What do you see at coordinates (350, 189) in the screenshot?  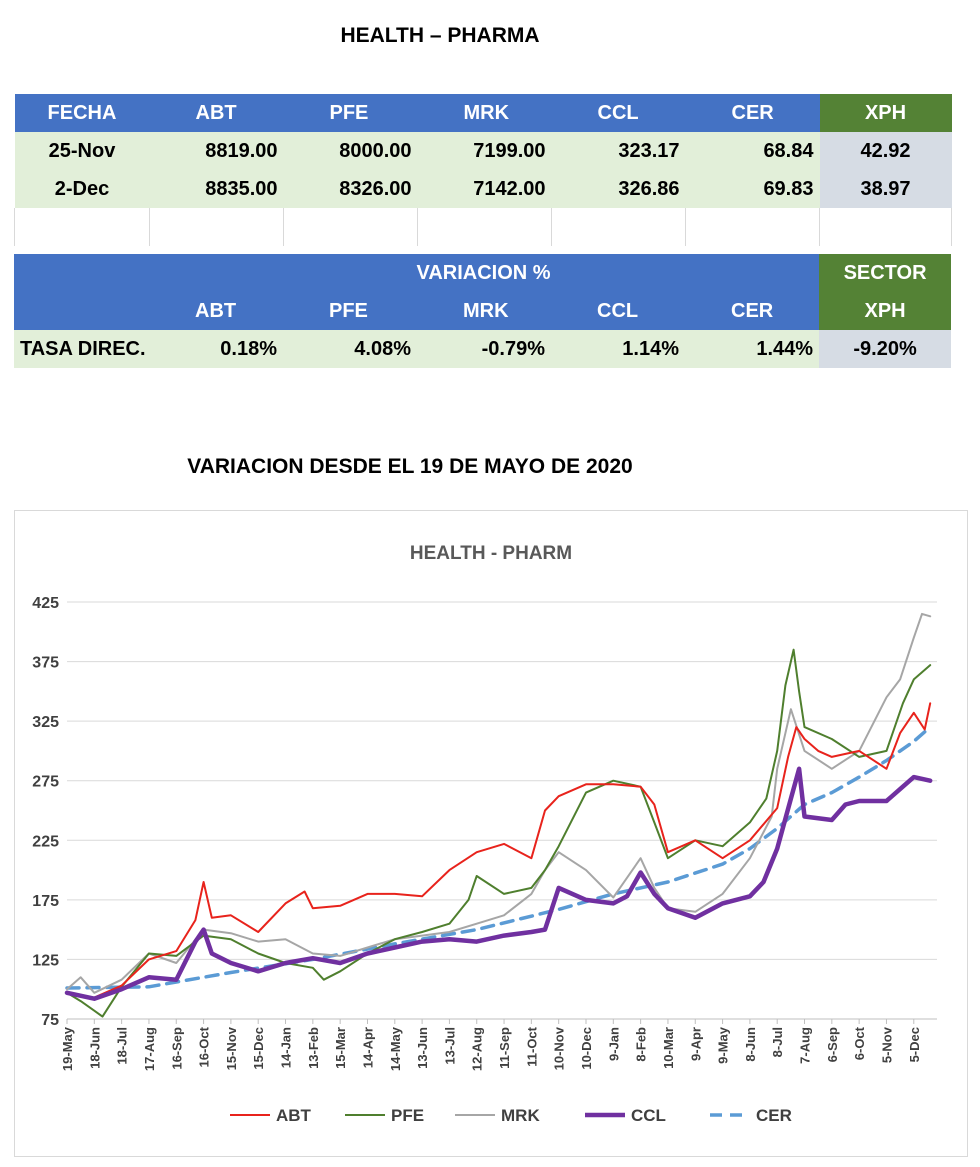 I see `table-cell: 8326.00` at bounding box center [350, 189].